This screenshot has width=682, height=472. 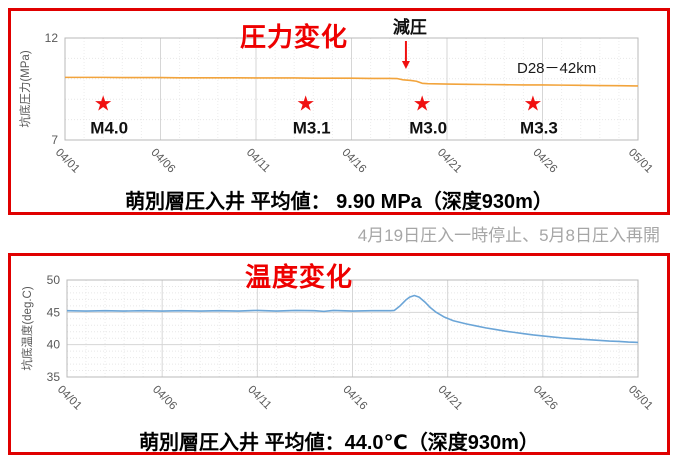 What do you see at coordinates (405, 65) in the screenshot?
I see `down-arrow-head-icon` at bounding box center [405, 65].